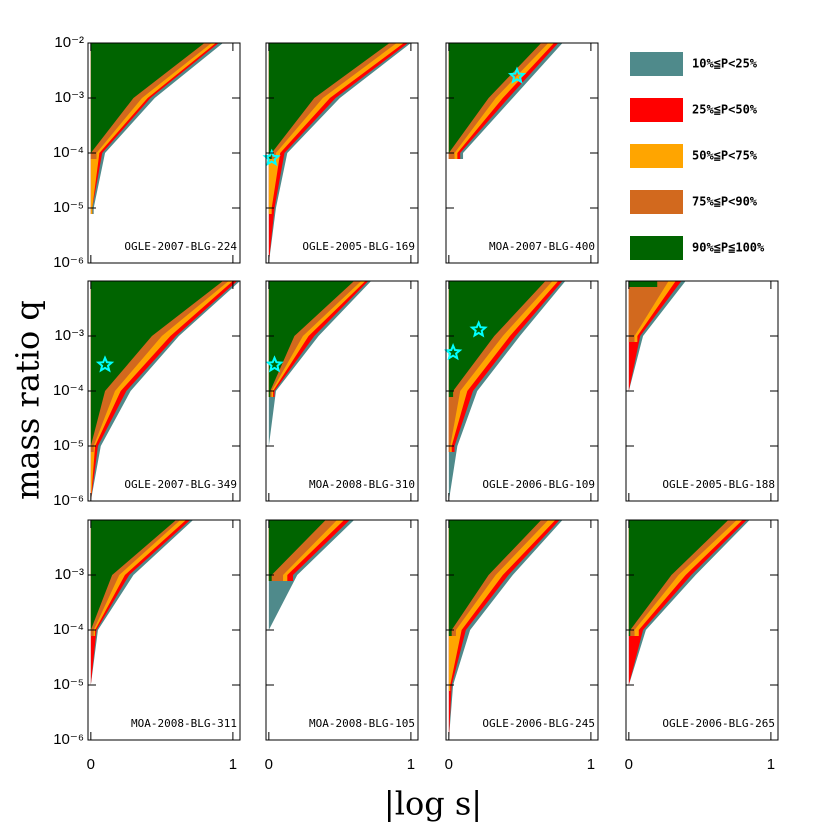 This screenshot has width=830, height=830. I want to click on legend-label: 10%≦P<25%, so click(725, 64).